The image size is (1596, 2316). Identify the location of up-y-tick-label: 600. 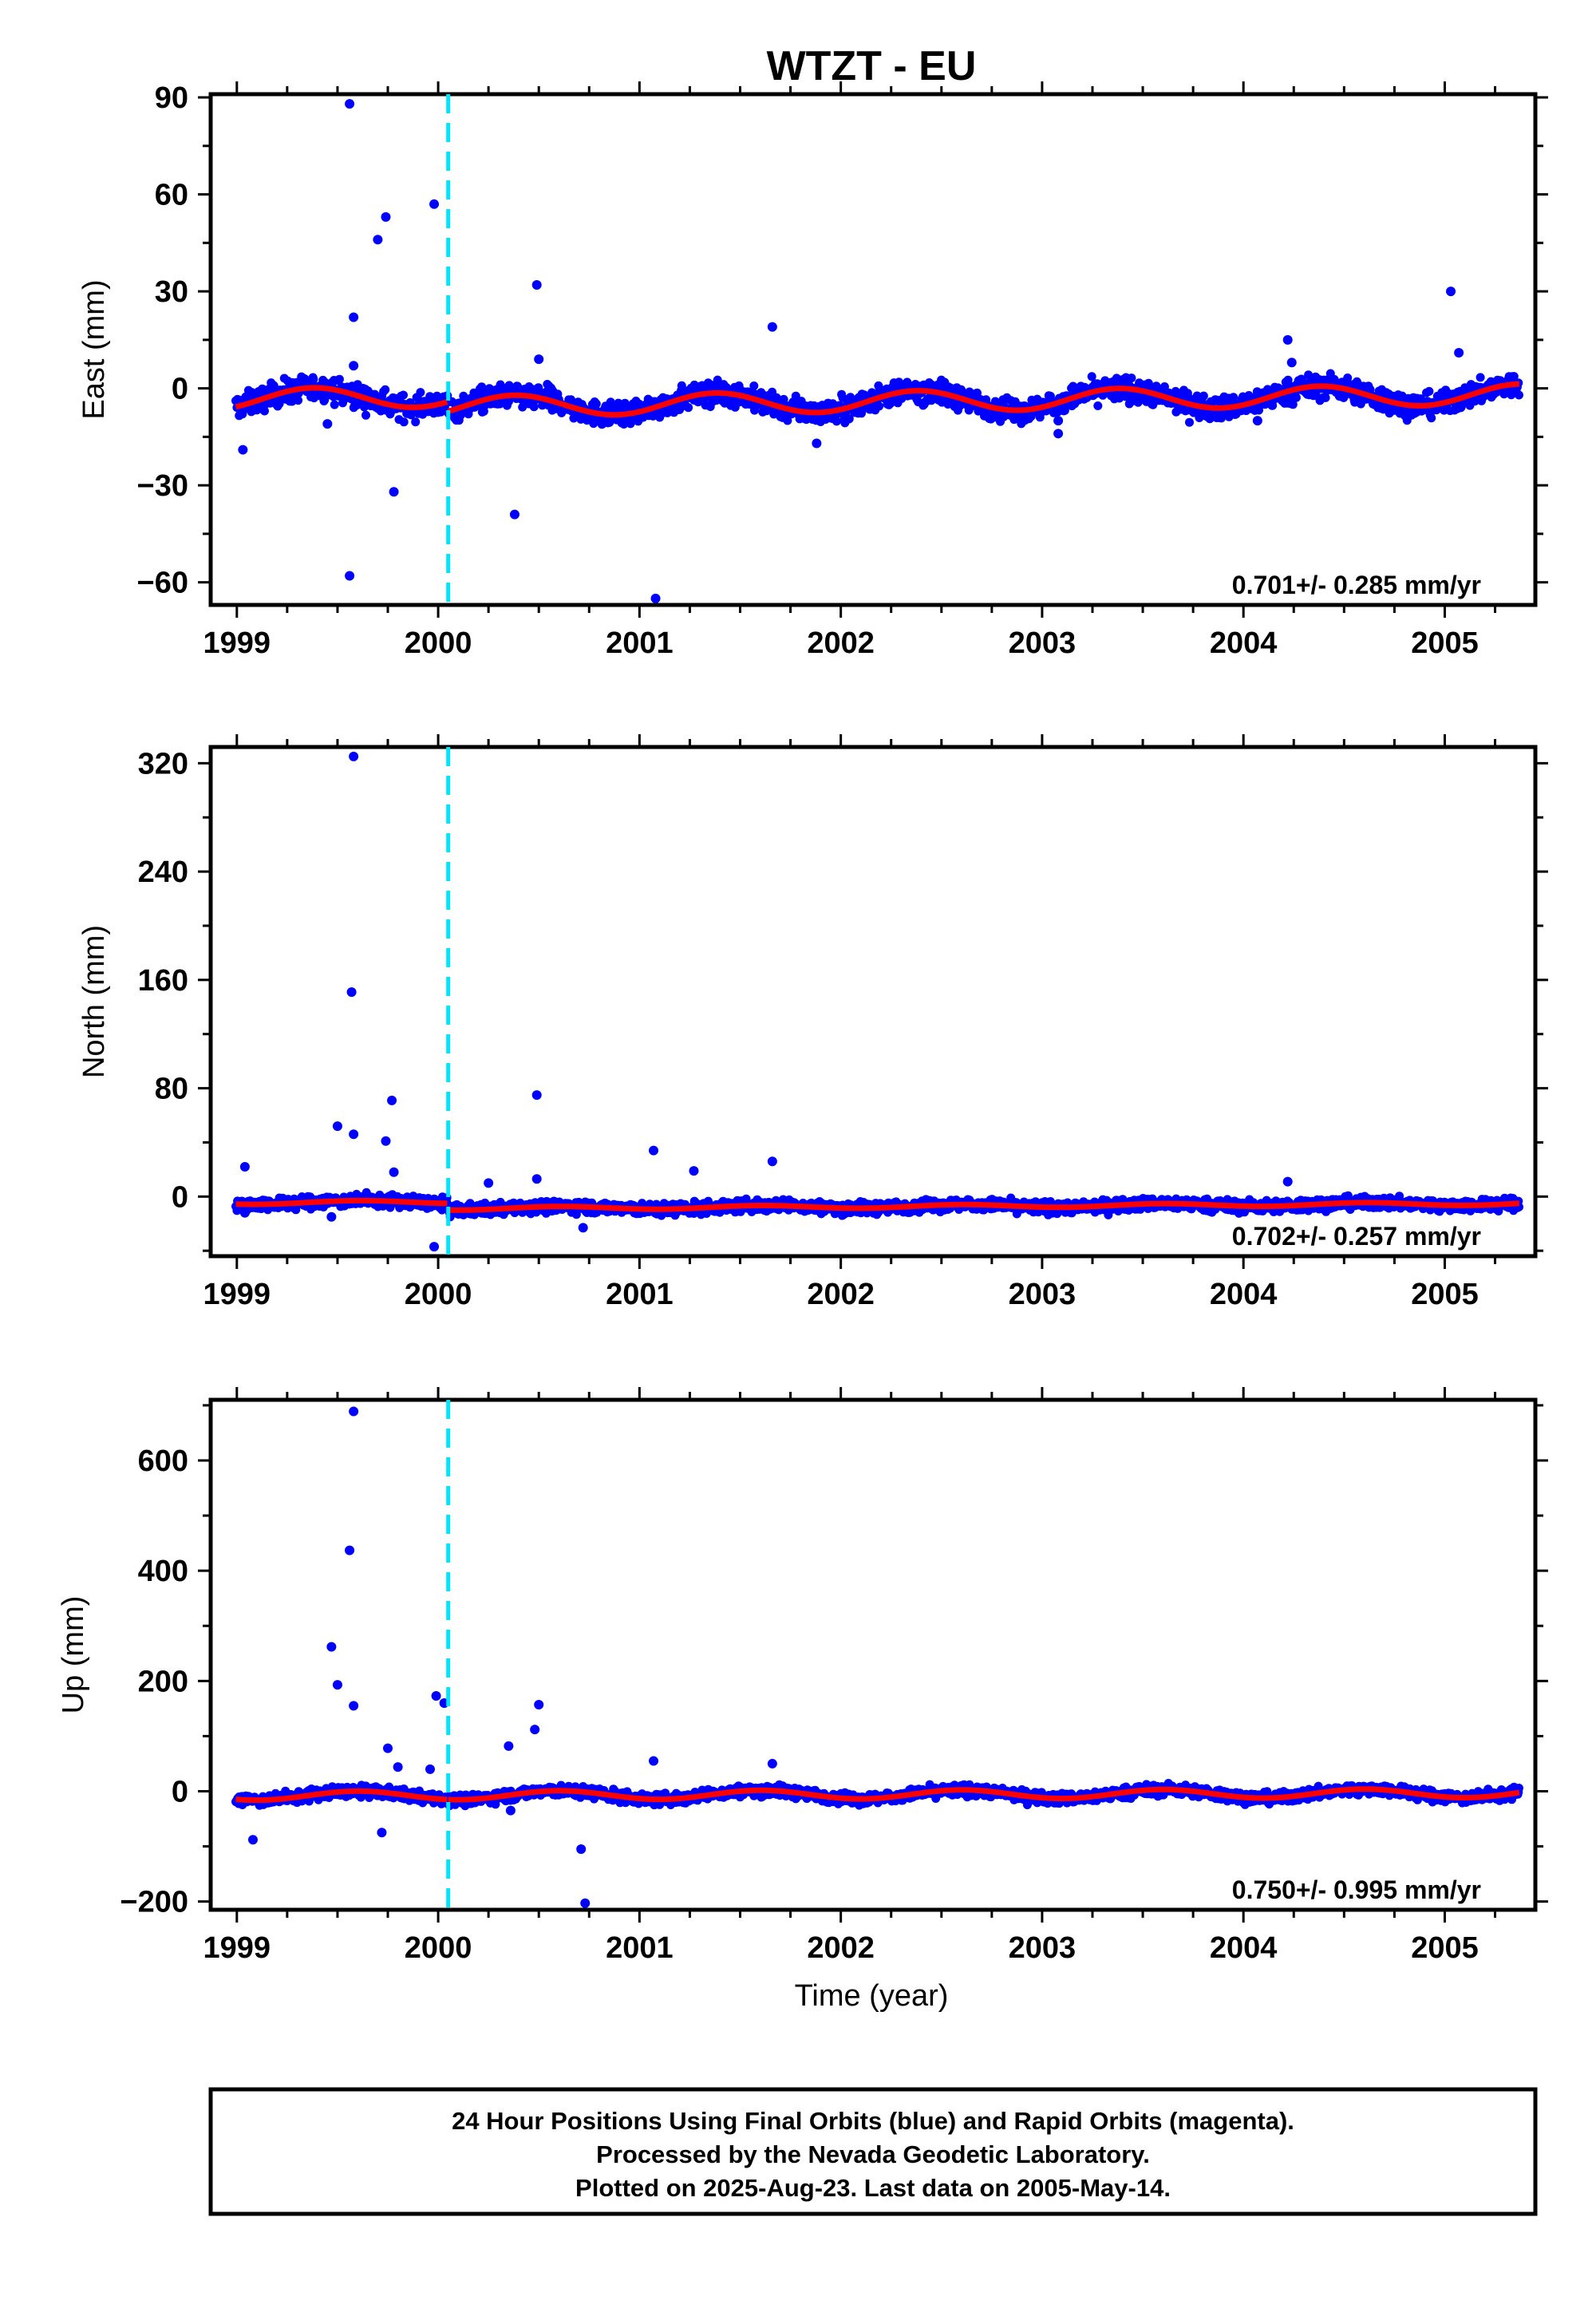
(163, 1461).